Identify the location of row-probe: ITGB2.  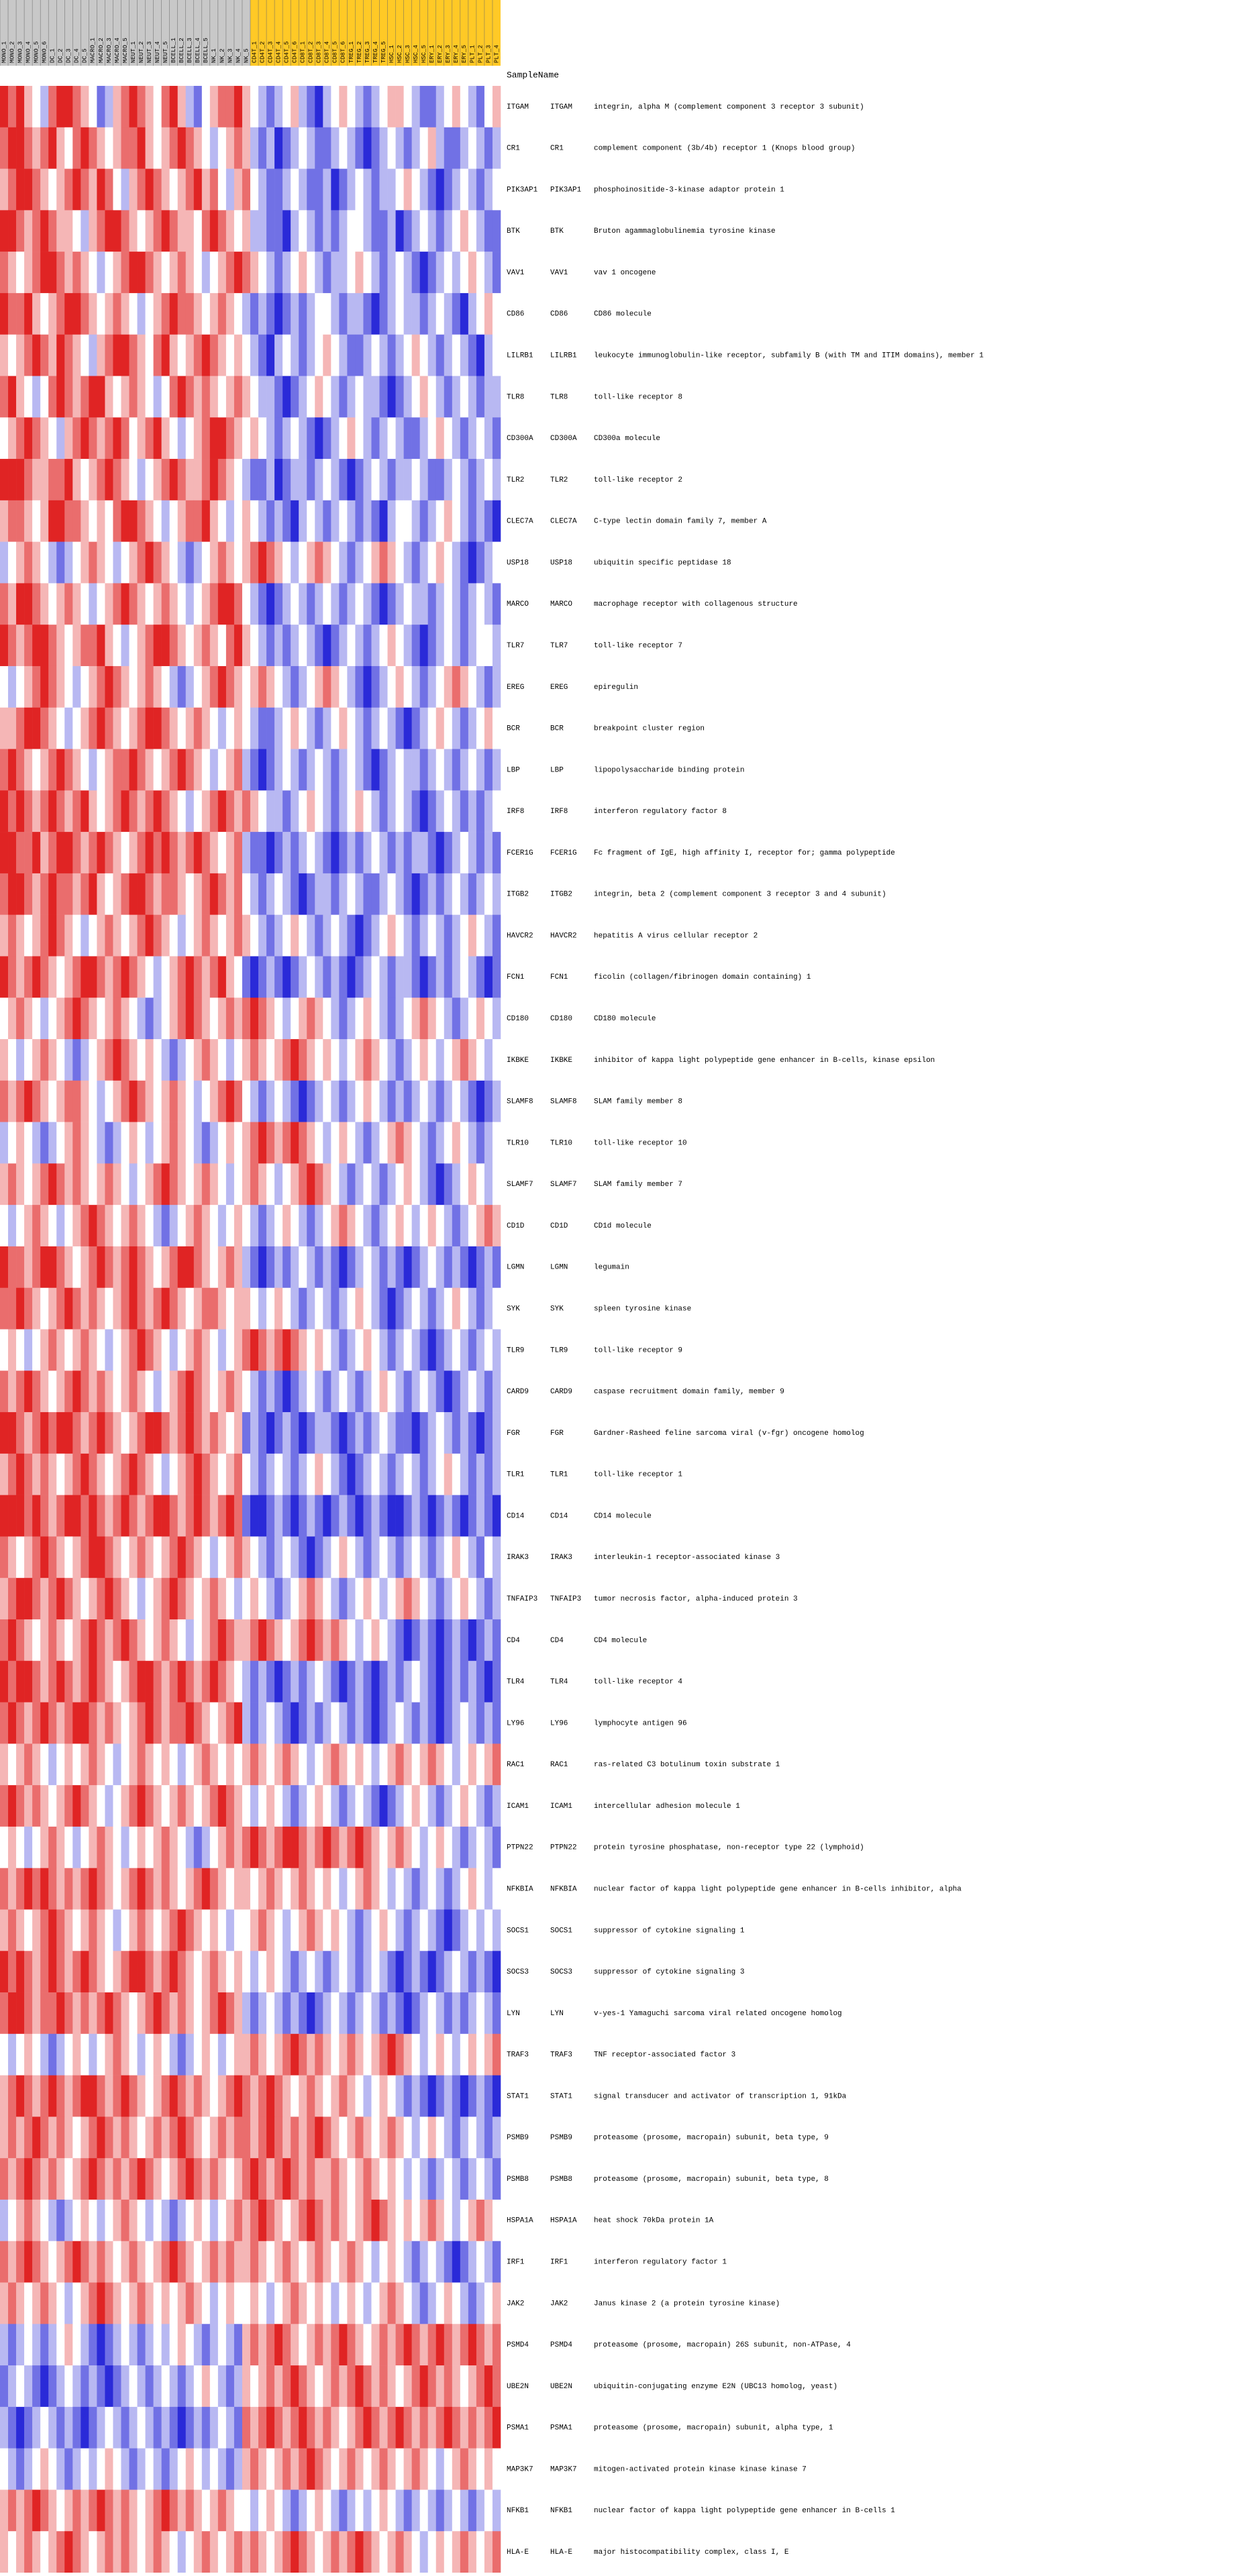
(561, 895).